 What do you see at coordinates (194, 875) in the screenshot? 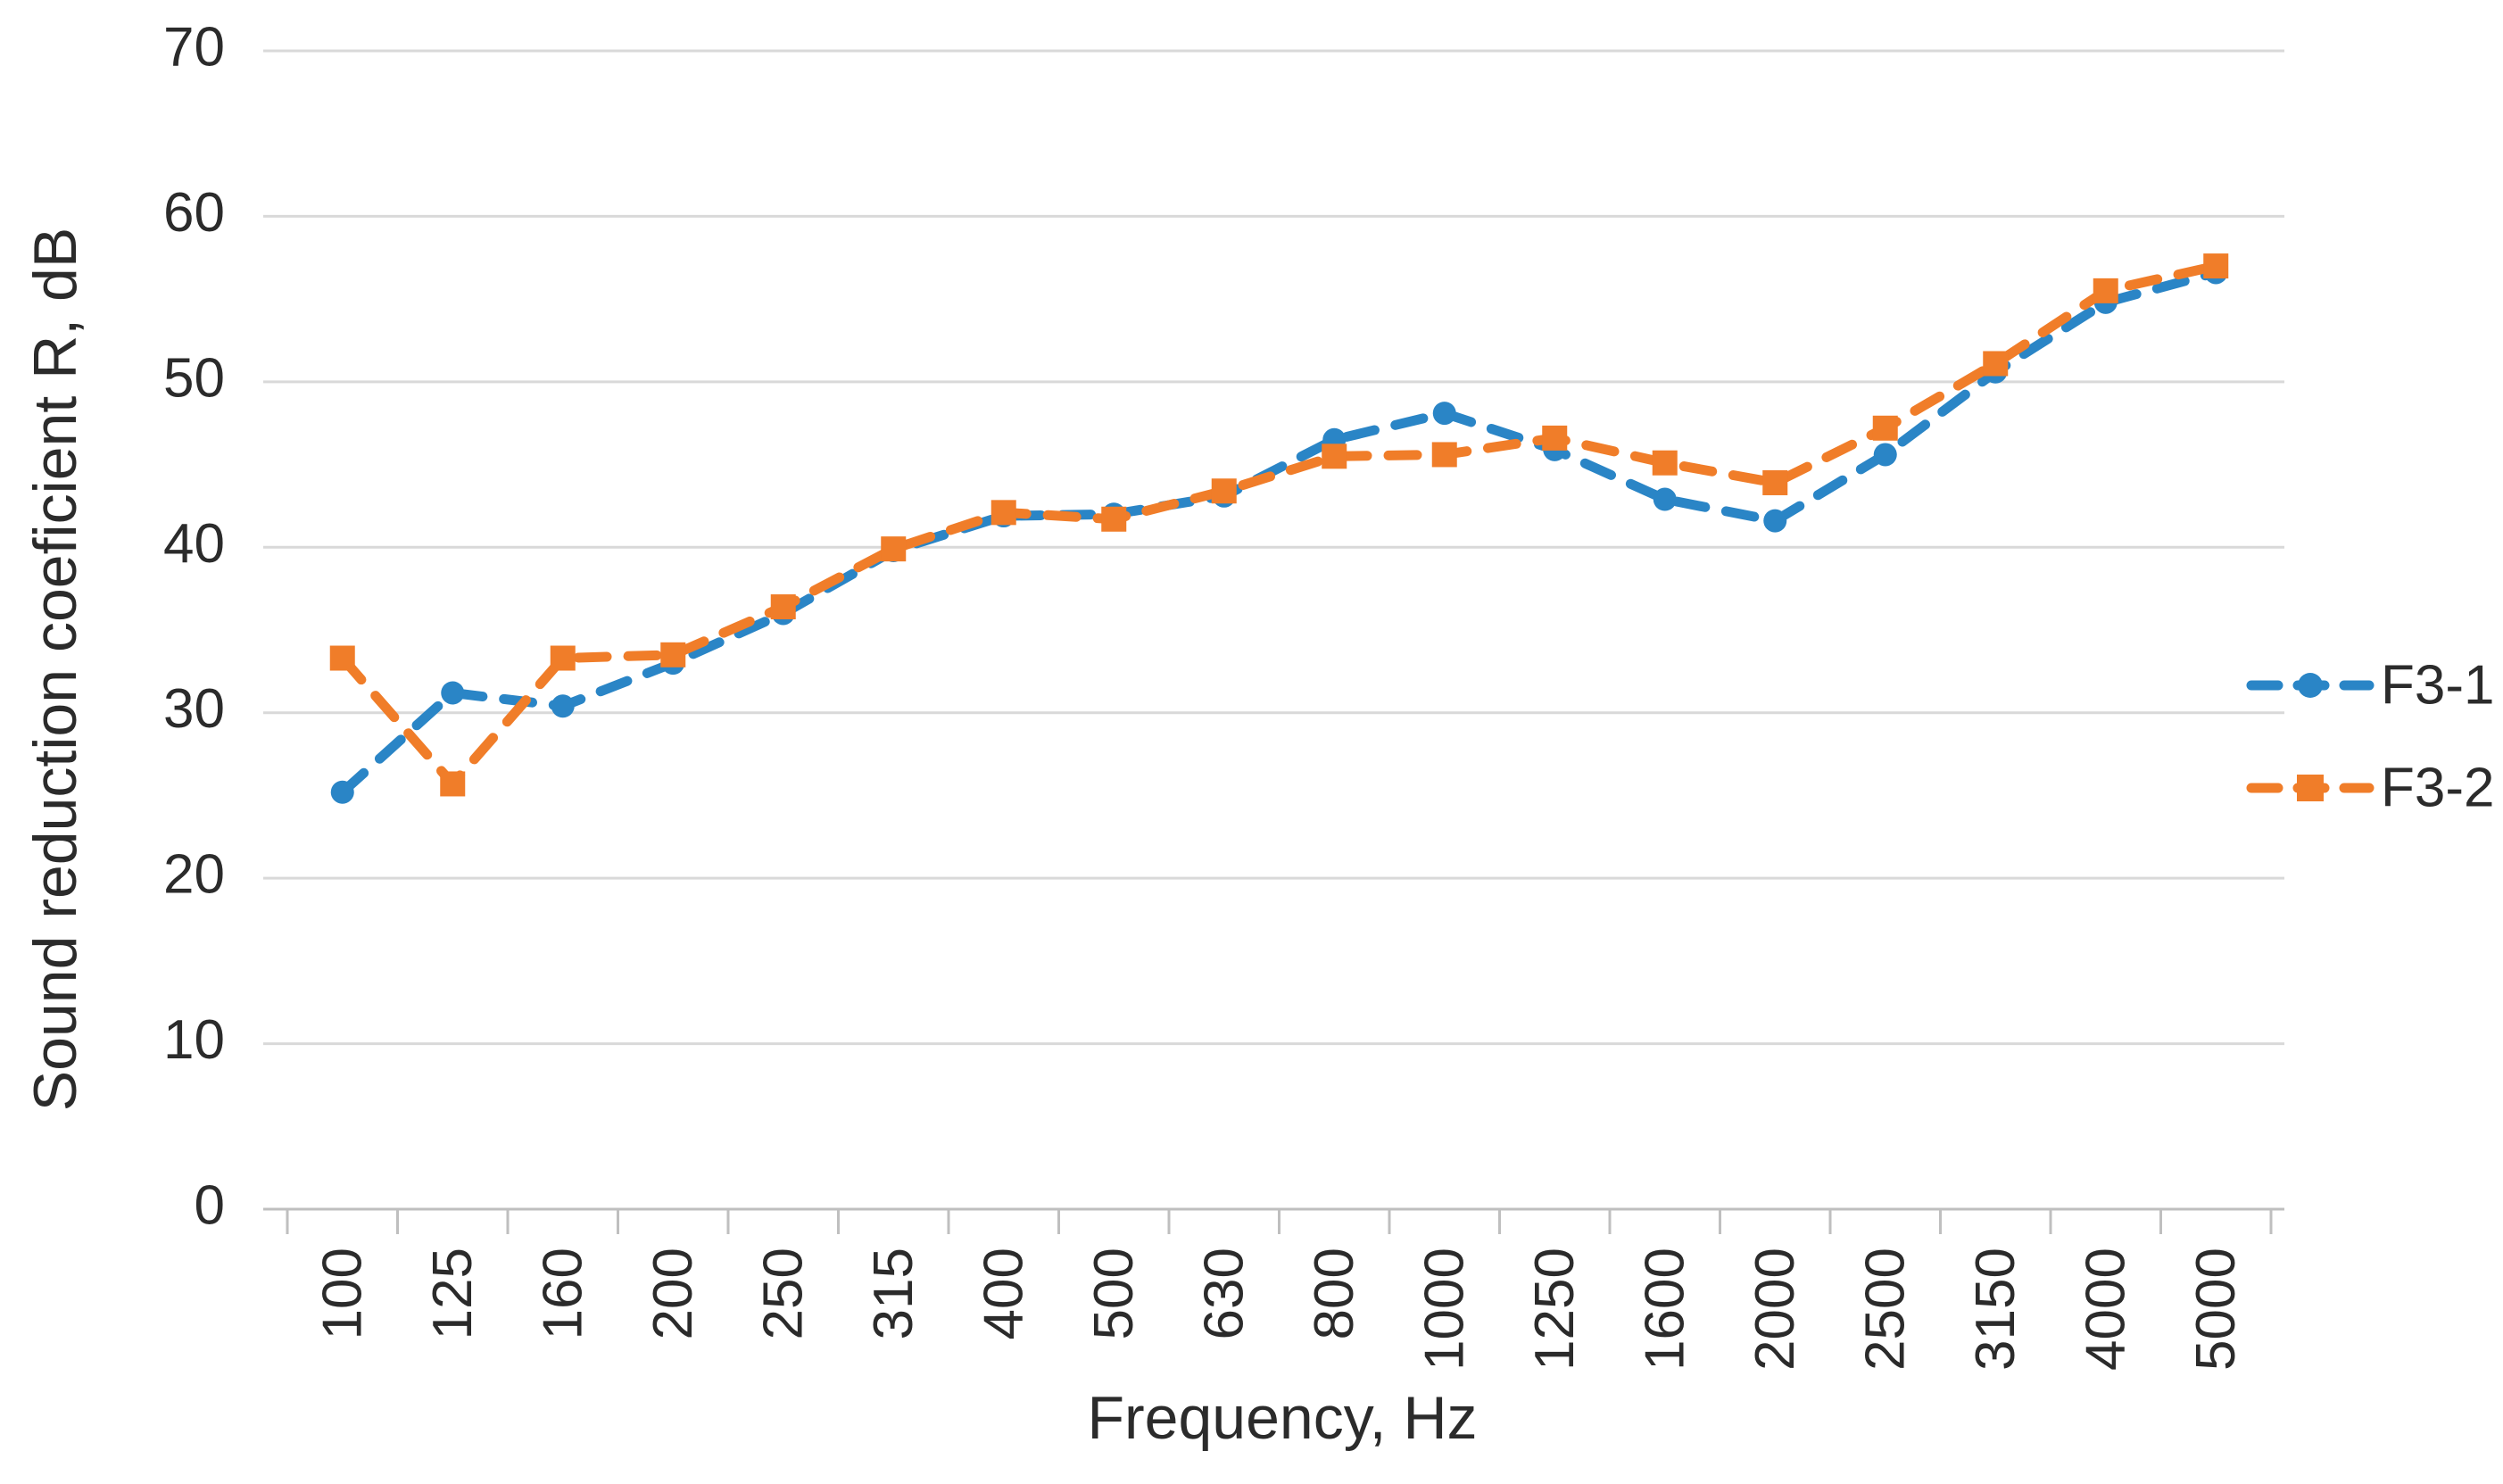
I see `y-tick-label: 20` at bounding box center [194, 875].